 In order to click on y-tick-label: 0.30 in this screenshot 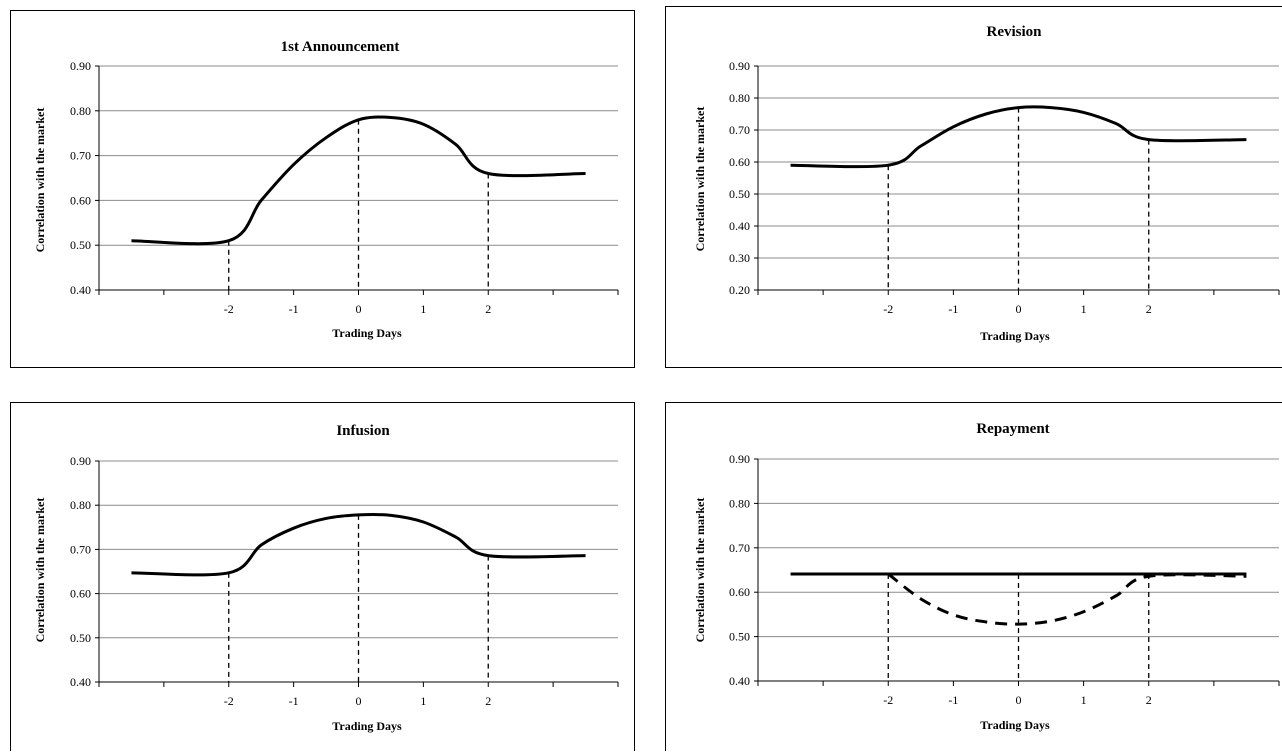, I will do `click(739, 258)`.